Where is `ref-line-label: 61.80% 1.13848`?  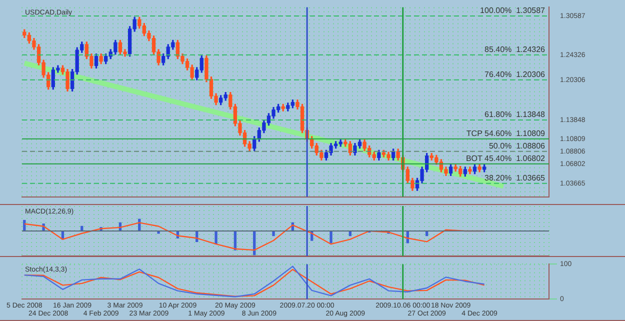 ref-line-label: 61.80% 1.13848 is located at coordinates (515, 115).